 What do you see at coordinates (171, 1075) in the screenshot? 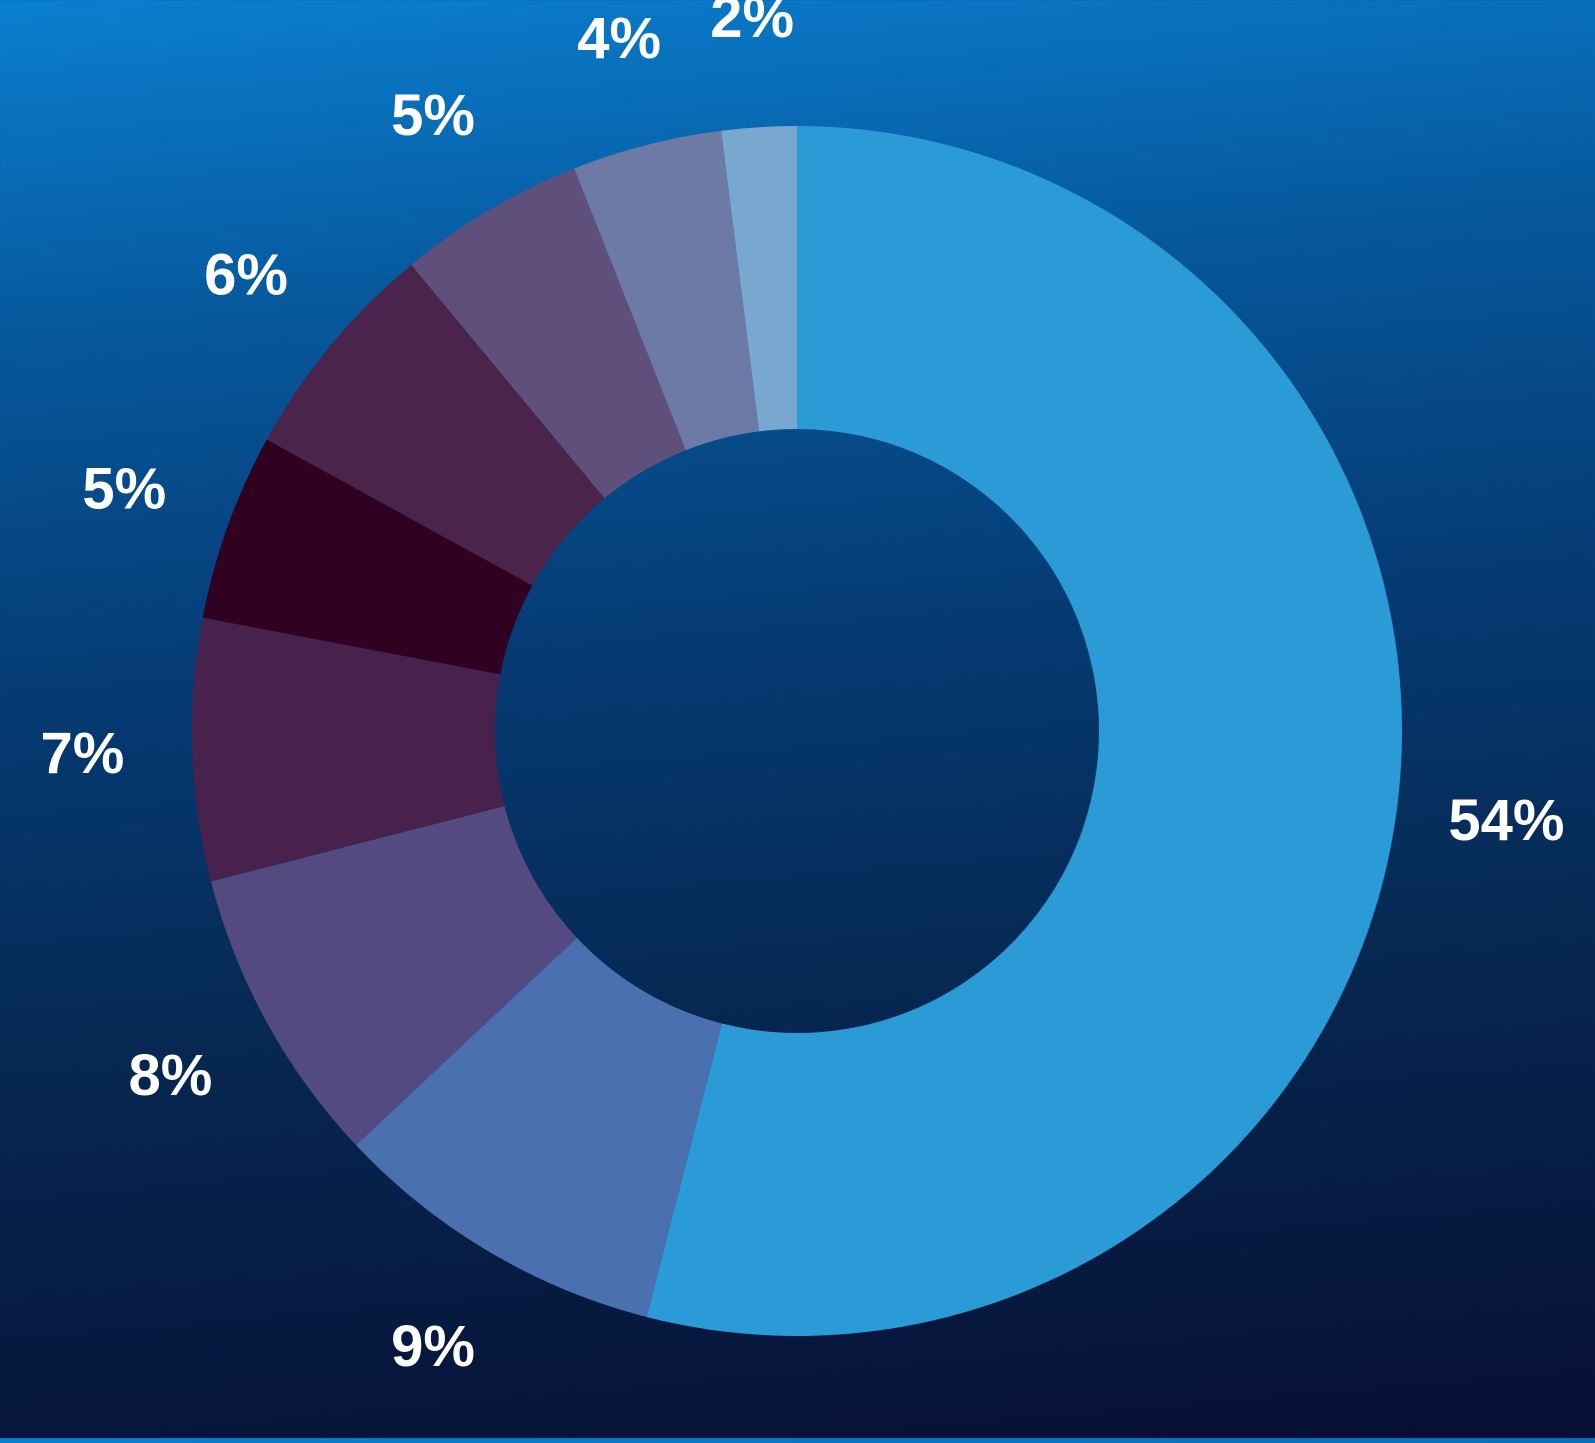
I see `data-label-3: 8%` at bounding box center [171, 1075].